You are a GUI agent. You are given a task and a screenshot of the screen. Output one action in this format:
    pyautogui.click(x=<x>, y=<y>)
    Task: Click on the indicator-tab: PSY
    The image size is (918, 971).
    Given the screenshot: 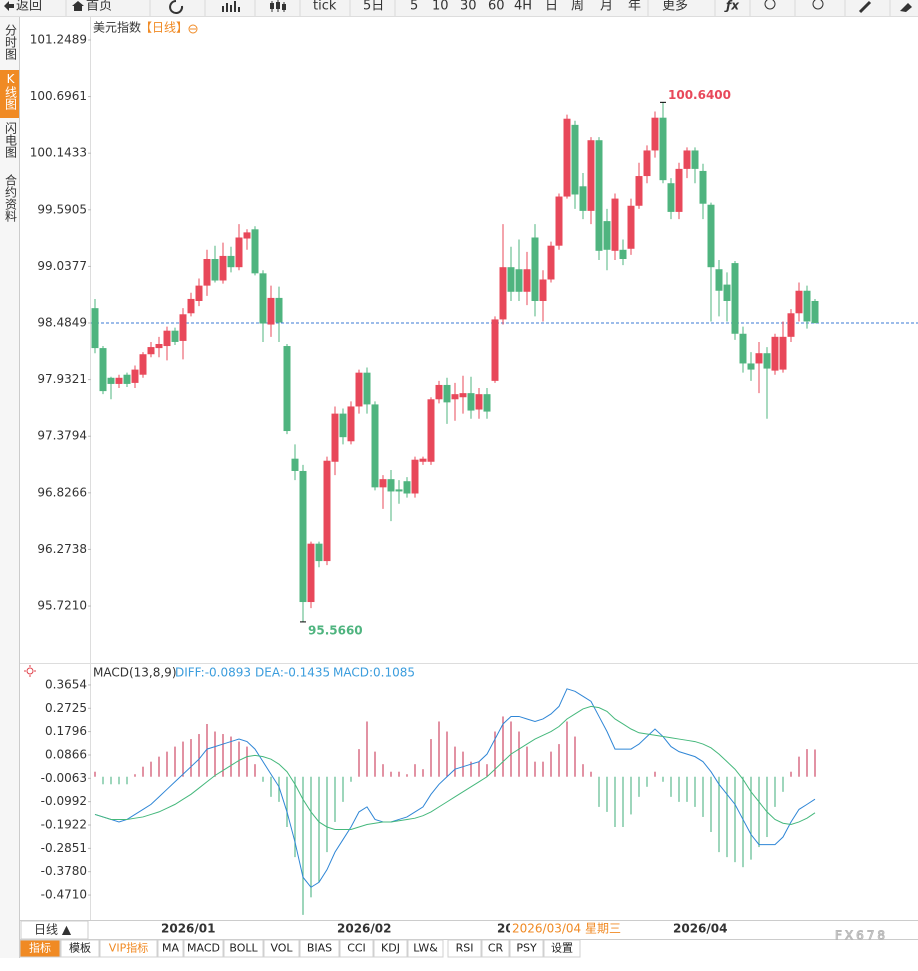 What is the action you would take?
    pyautogui.click(x=526, y=948)
    